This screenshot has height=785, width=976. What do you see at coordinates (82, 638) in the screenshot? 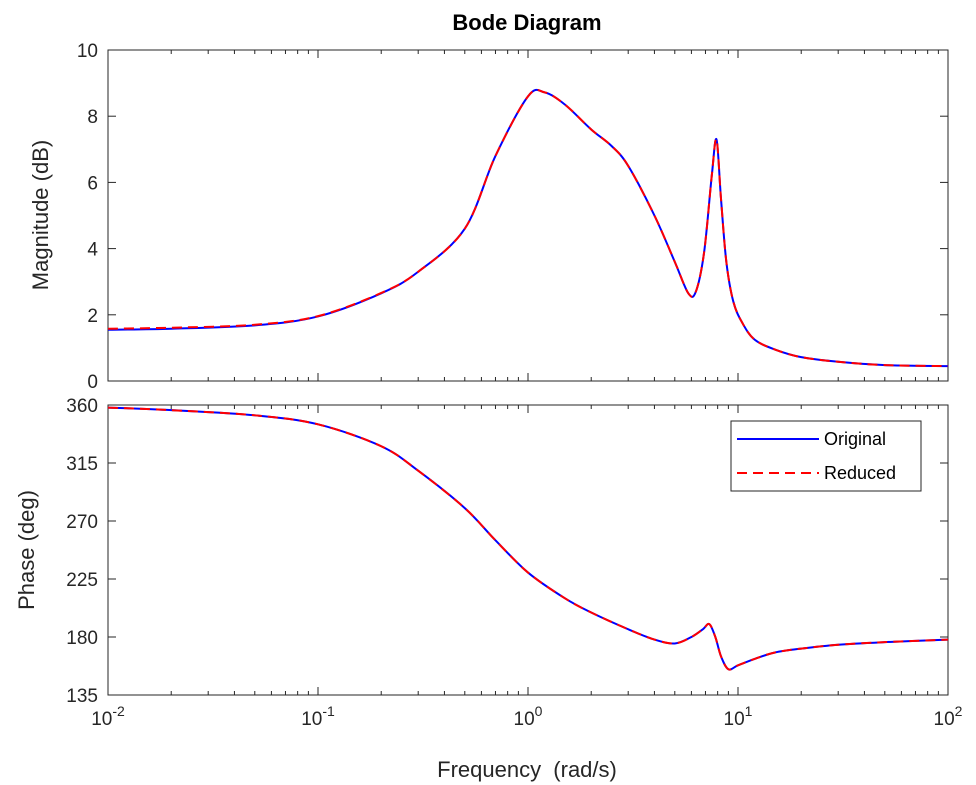
I see `y-tick-label: 180` at bounding box center [82, 638].